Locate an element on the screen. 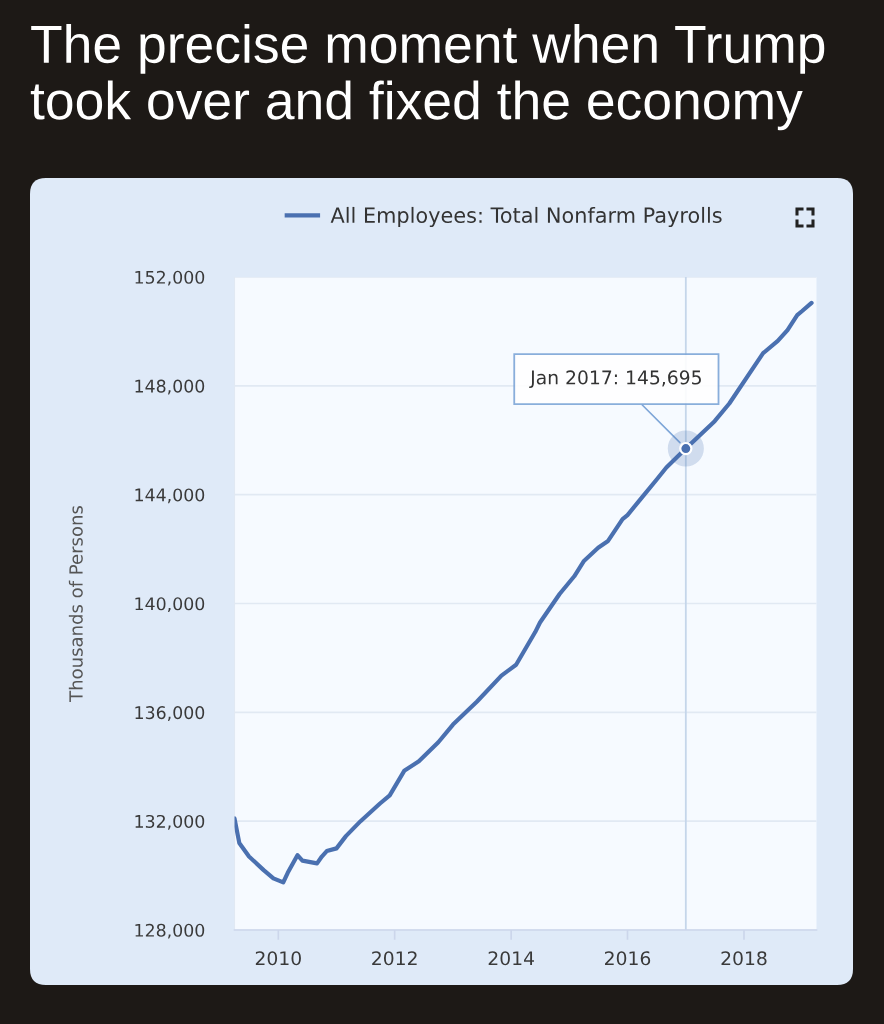 The image size is (884, 1024). y-tick-label: 140,000 is located at coordinates (170, 605).